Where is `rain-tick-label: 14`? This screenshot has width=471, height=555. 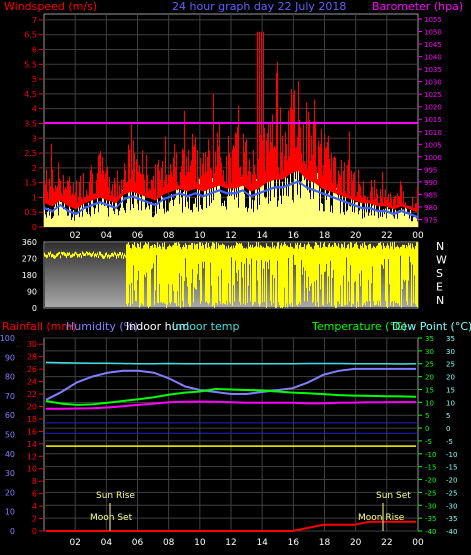
rain-tick-label: 14 is located at coordinates (32, 444).